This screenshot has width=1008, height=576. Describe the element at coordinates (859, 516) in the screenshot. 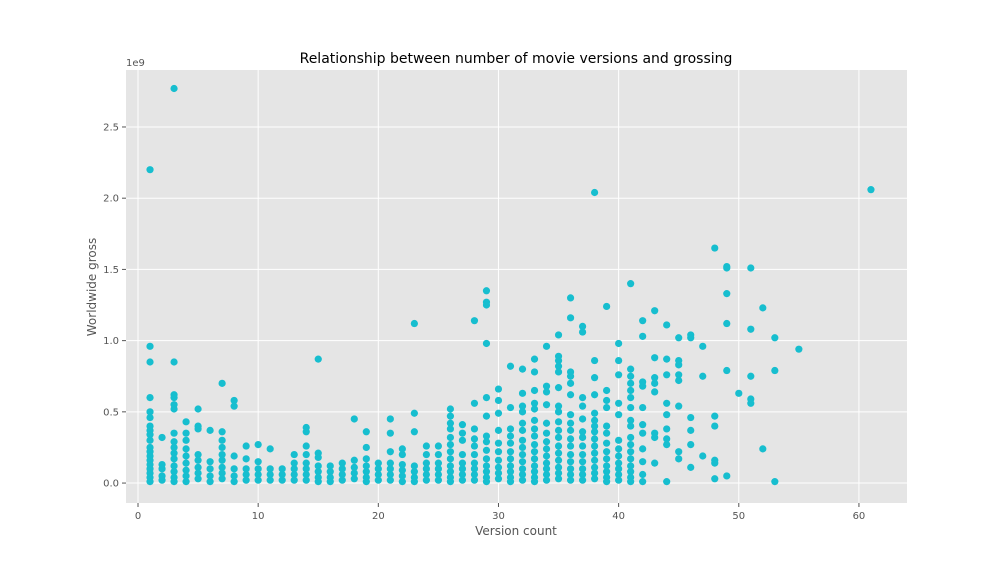

I see `x-tick-label: 60` at that location.